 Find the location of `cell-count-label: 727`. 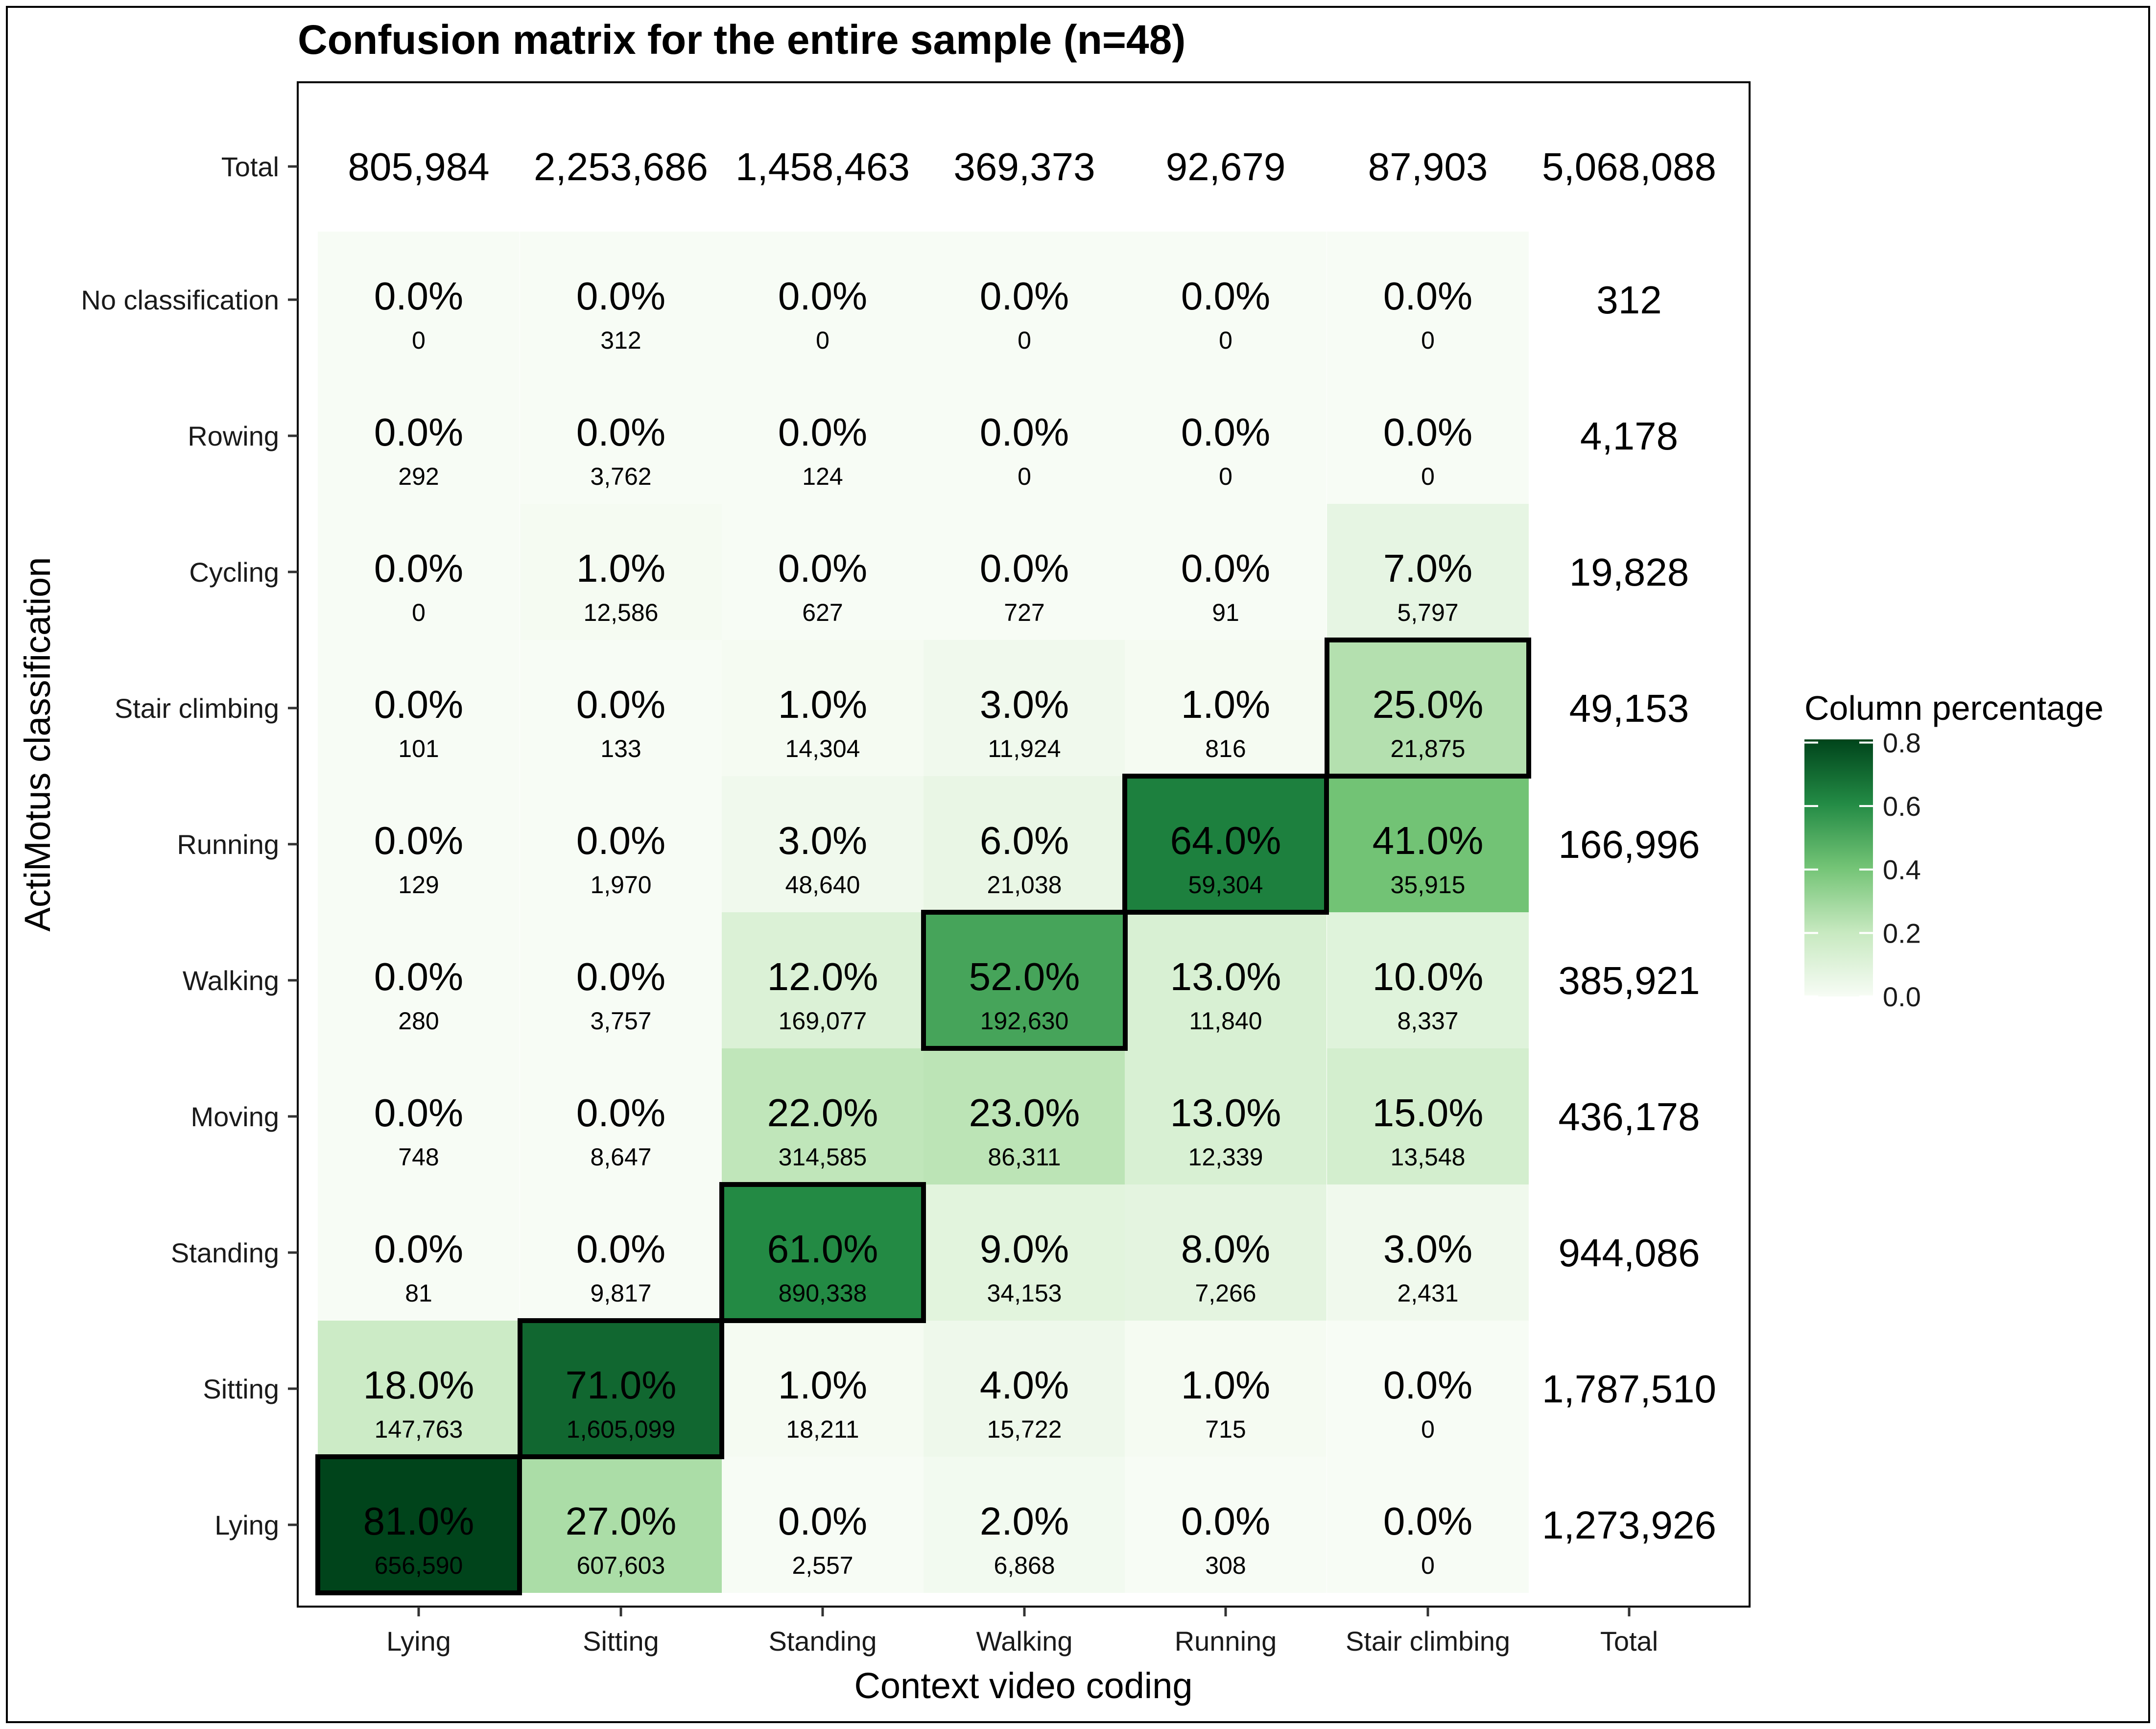

cell-count-label: 727 is located at coordinates (1024, 612).